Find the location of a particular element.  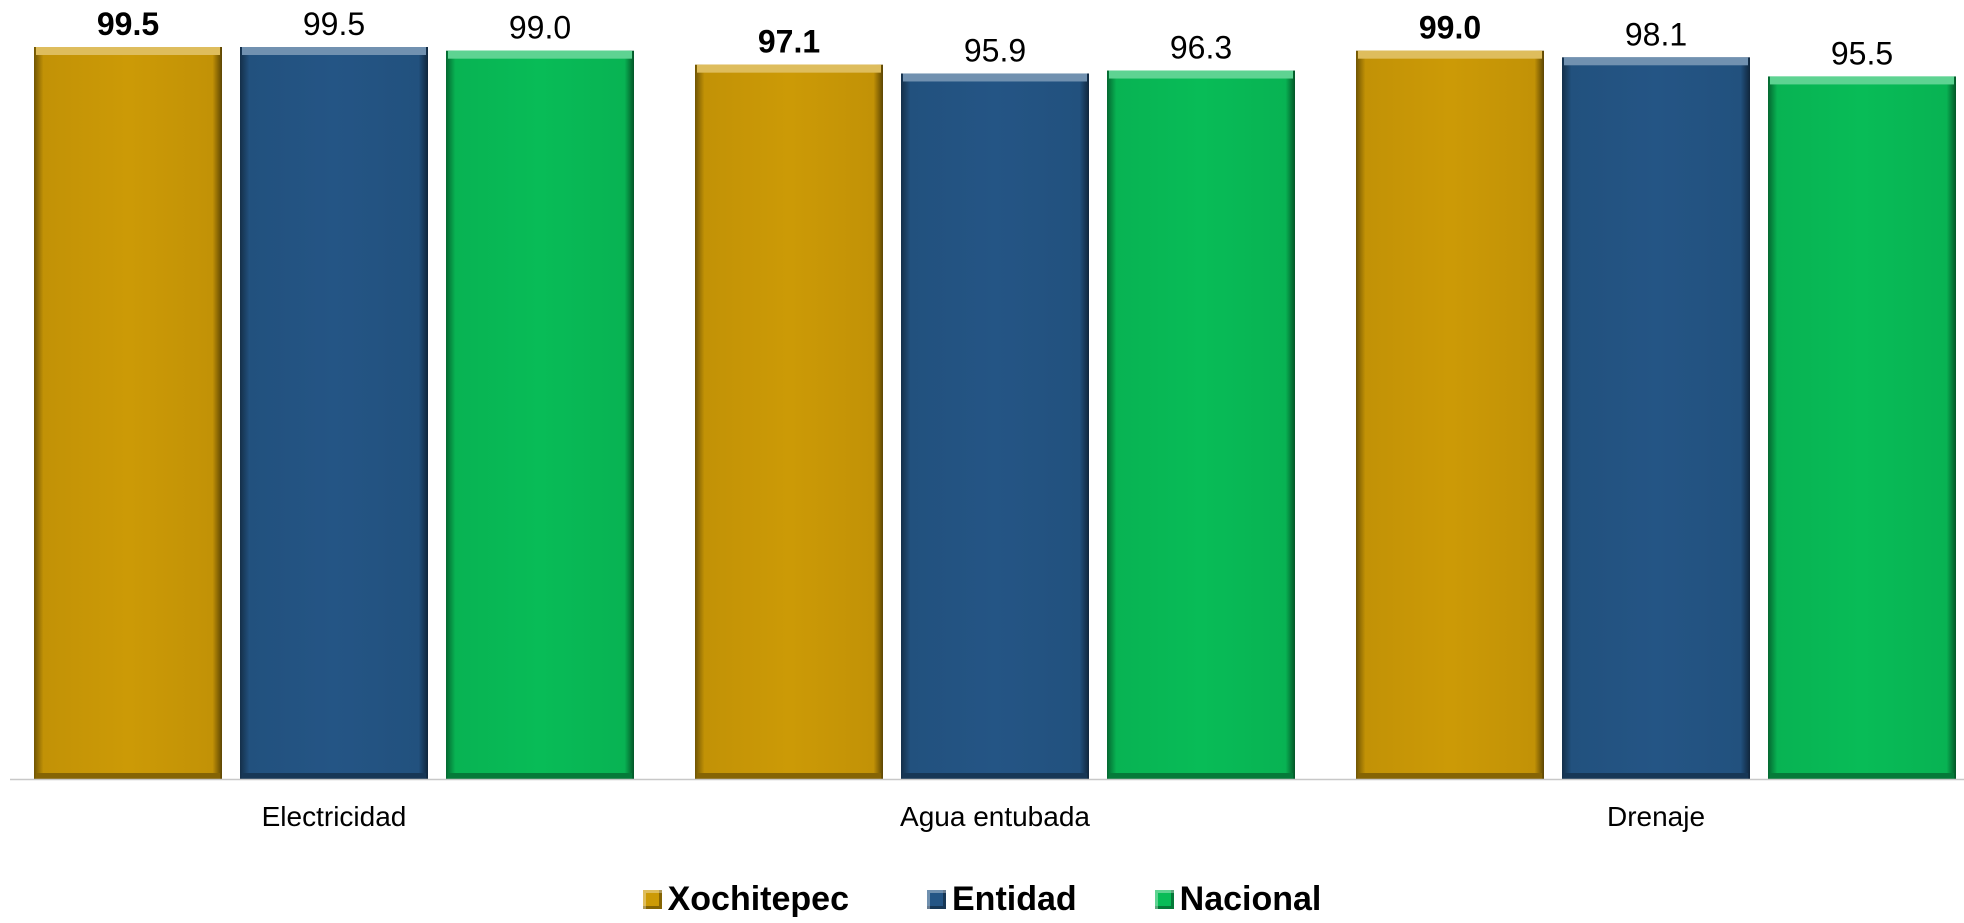

legend-label-nacional: Nacional is located at coordinates (1250, 899).